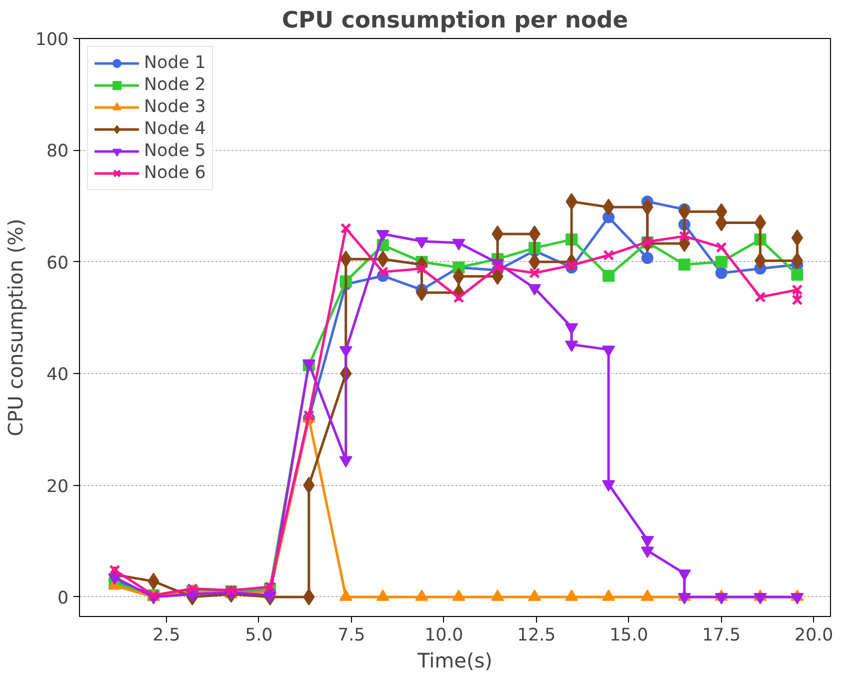  What do you see at coordinates (175, 85) in the screenshot?
I see `legend-label: Node 2` at bounding box center [175, 85].